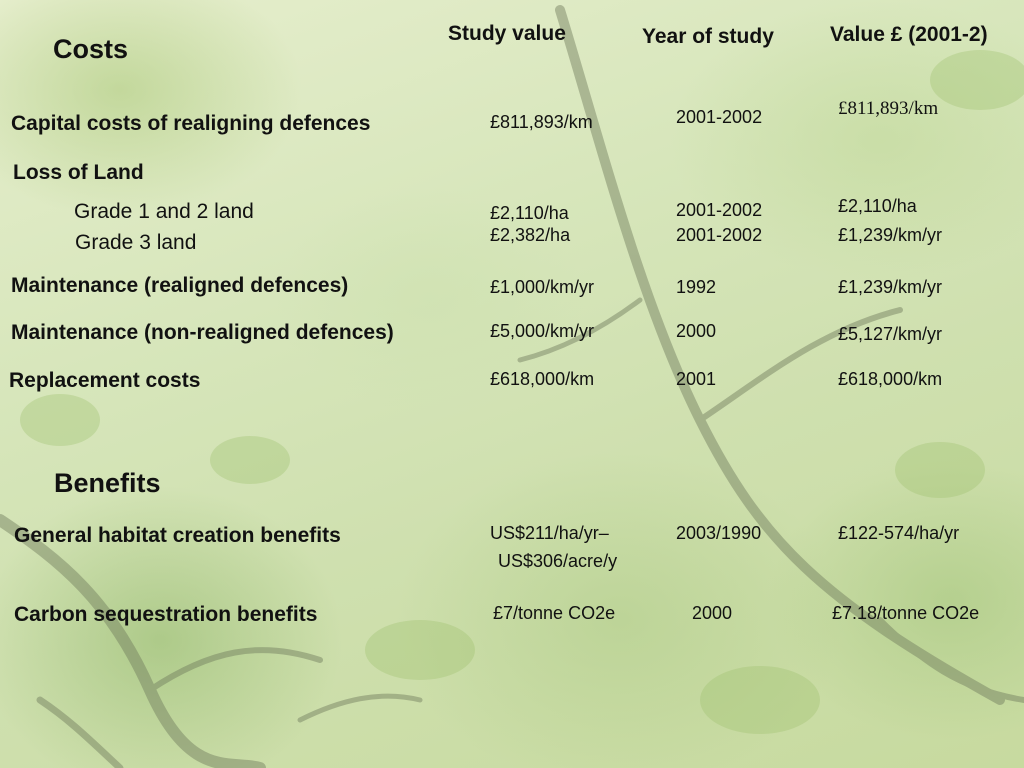  What do you see at coordinates (530, 235) in the screenshot?
I see `grade-3-land-study-value: £2,382/ha` at bounding box center [530, 235].